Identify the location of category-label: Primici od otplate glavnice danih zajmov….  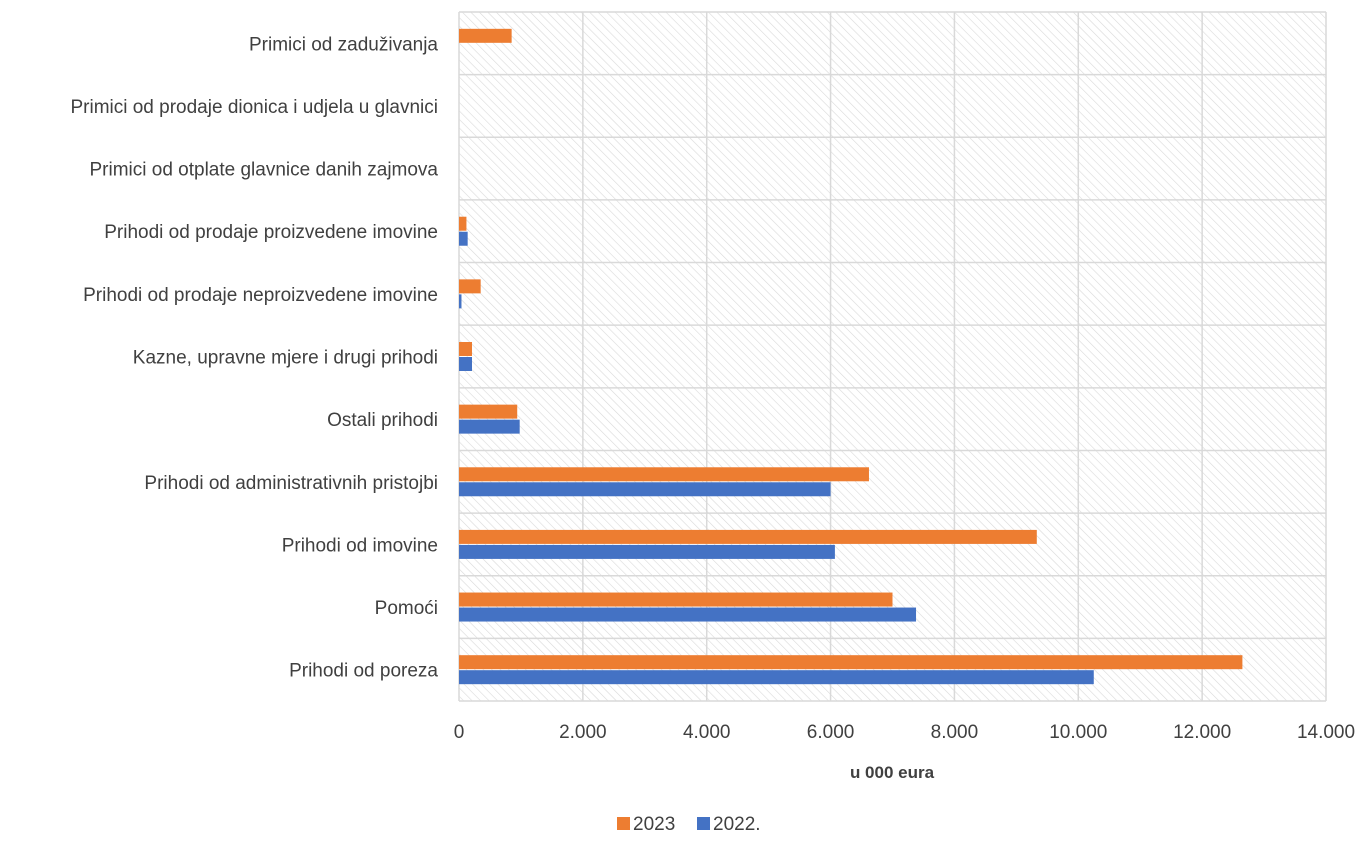
(263, 170).